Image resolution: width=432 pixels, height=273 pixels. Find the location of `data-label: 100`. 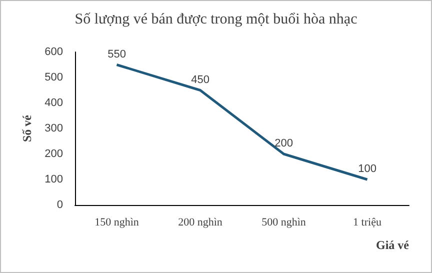

data-label: 100 is located at coordinates (367, 169).